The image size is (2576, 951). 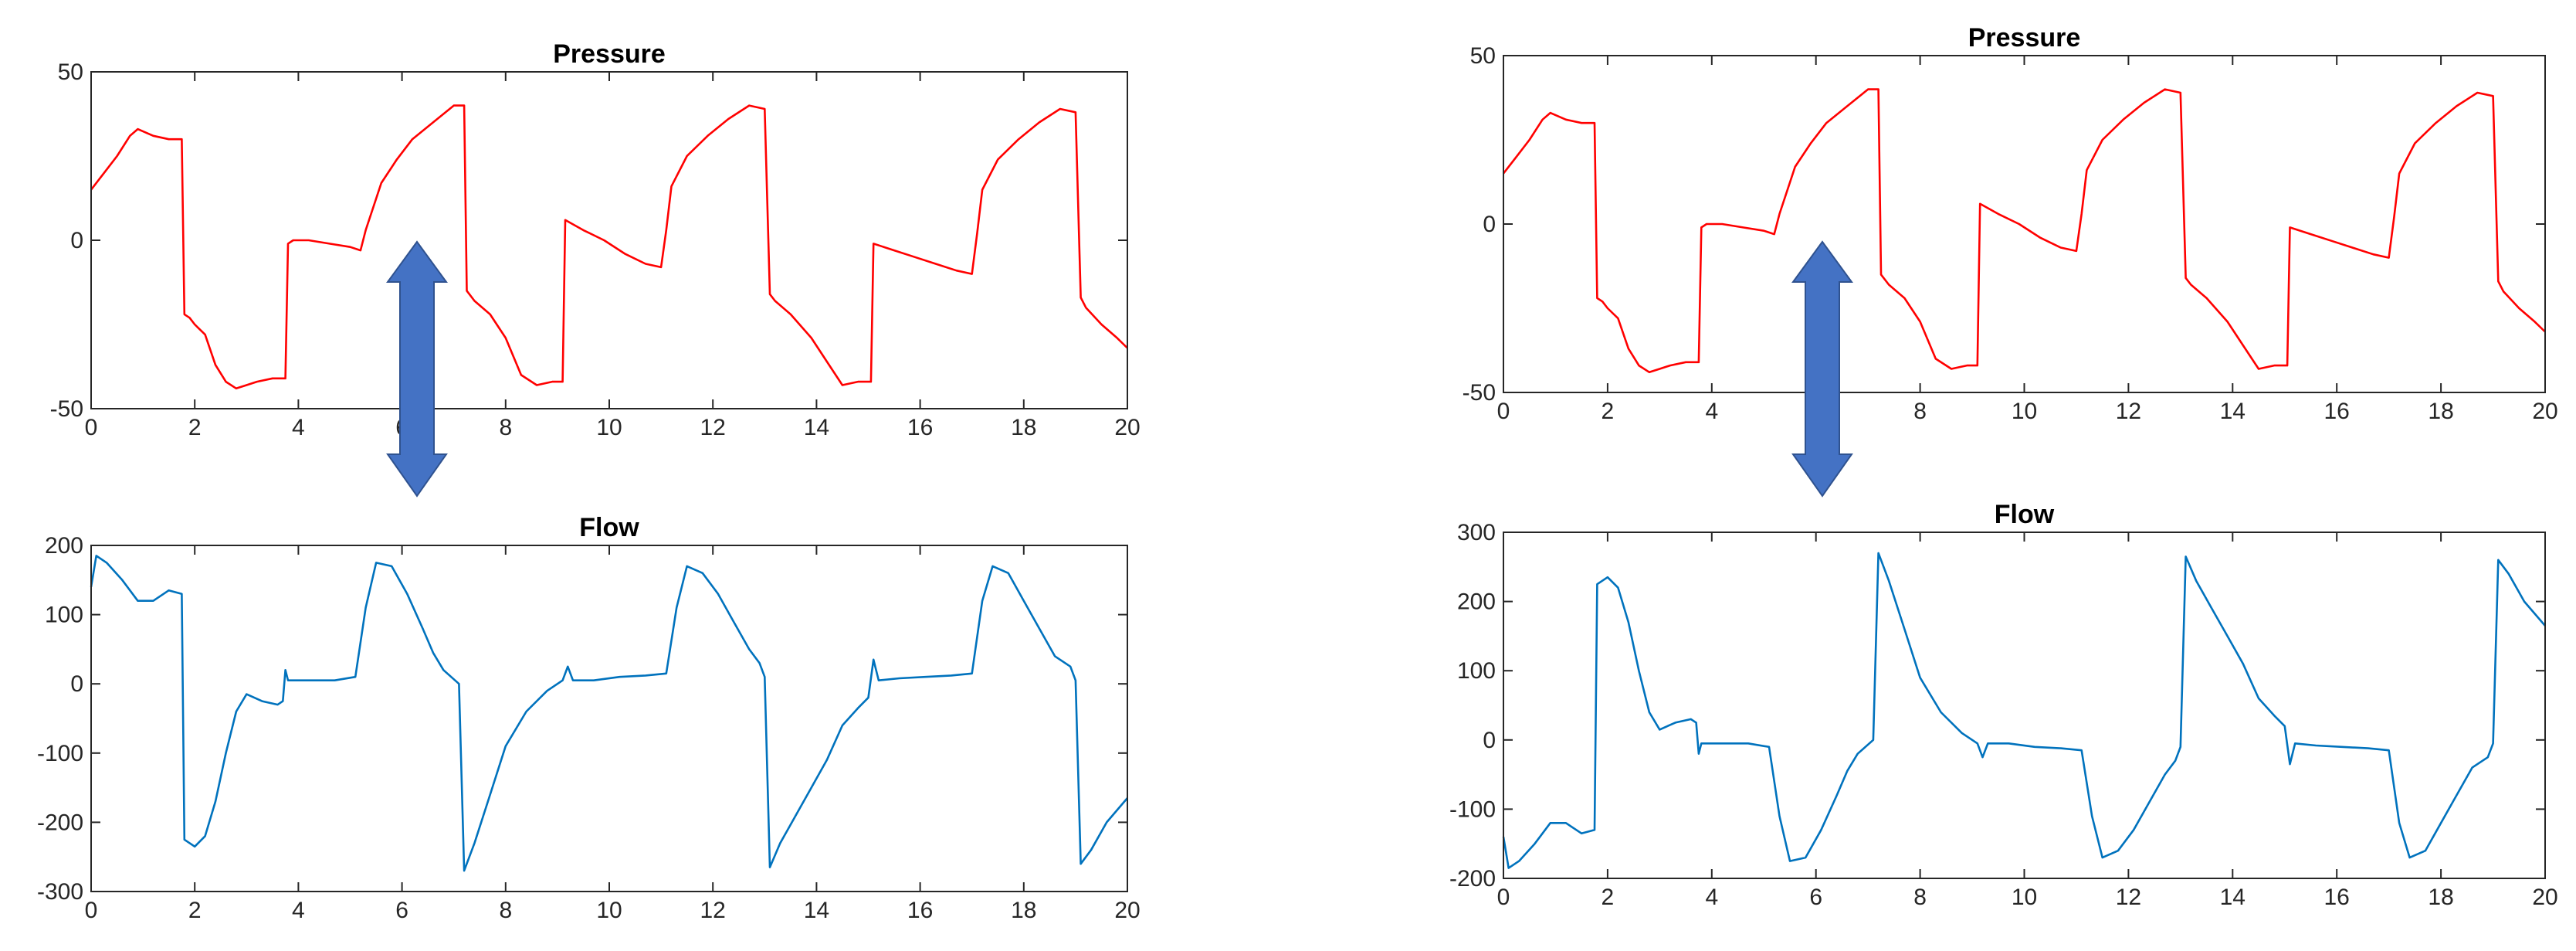 I want to click on left-pressure-title: Pressure, so click(x=609, y=54).